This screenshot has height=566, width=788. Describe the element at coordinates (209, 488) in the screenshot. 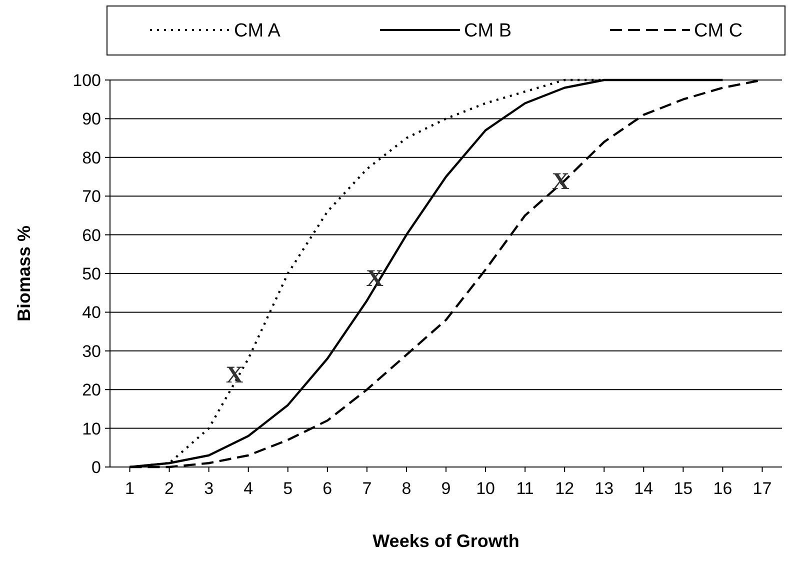

I see `x-tick-label: 3` at that location.